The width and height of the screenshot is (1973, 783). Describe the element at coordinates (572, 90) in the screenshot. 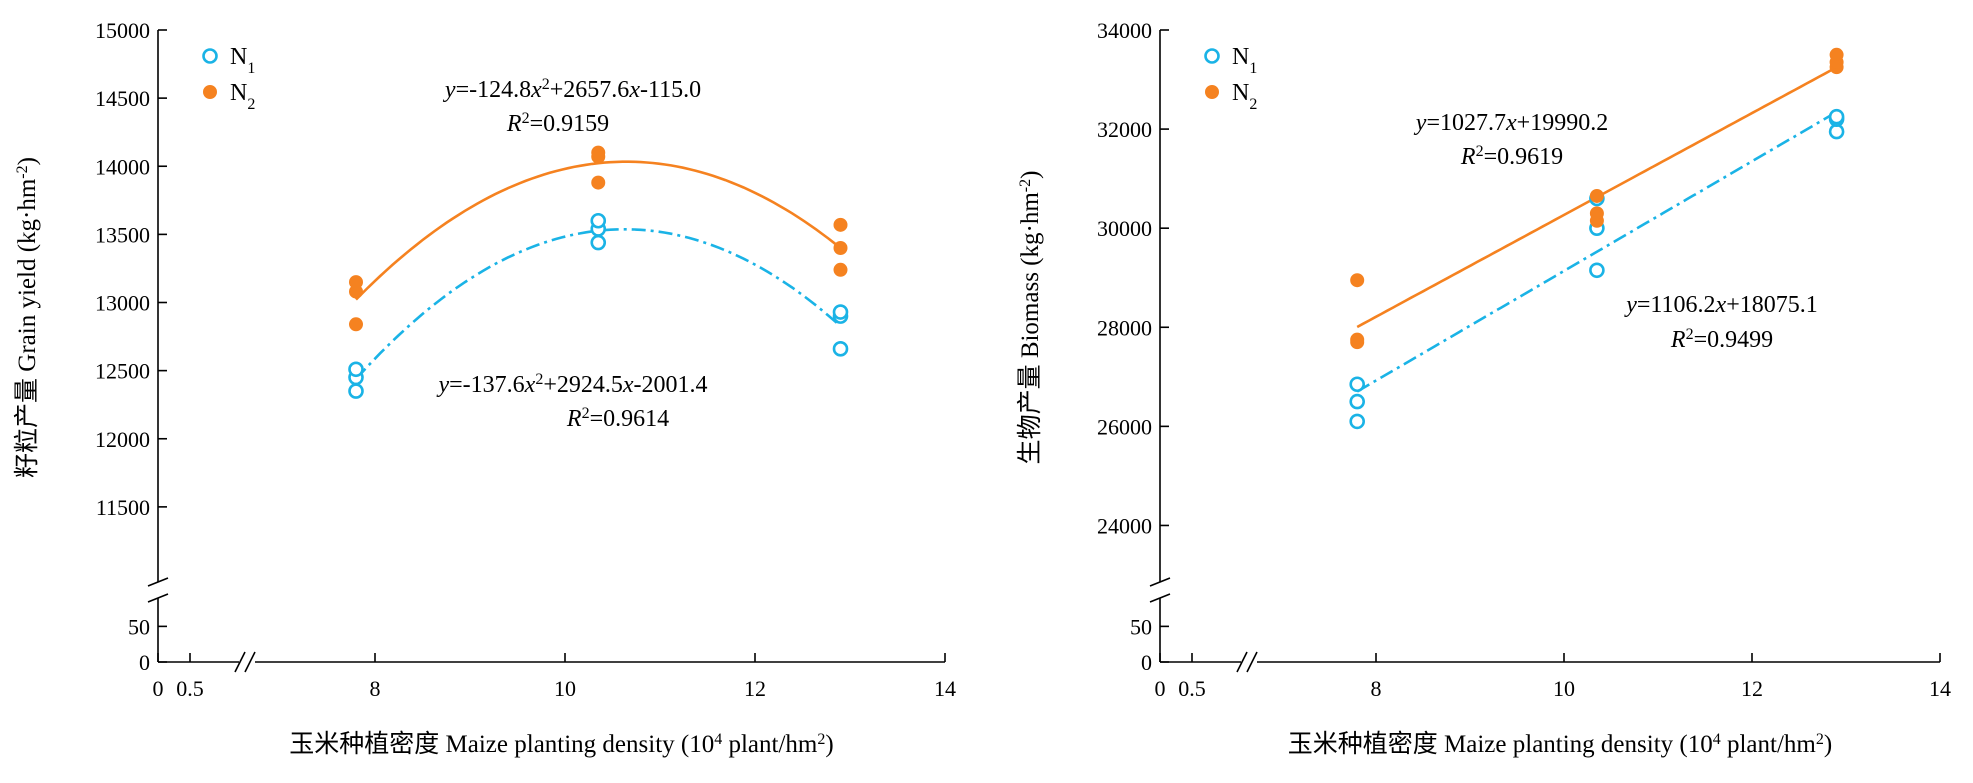

I see `equation-n2: y=-124.8x2+2657.6x-115.0` at that location.